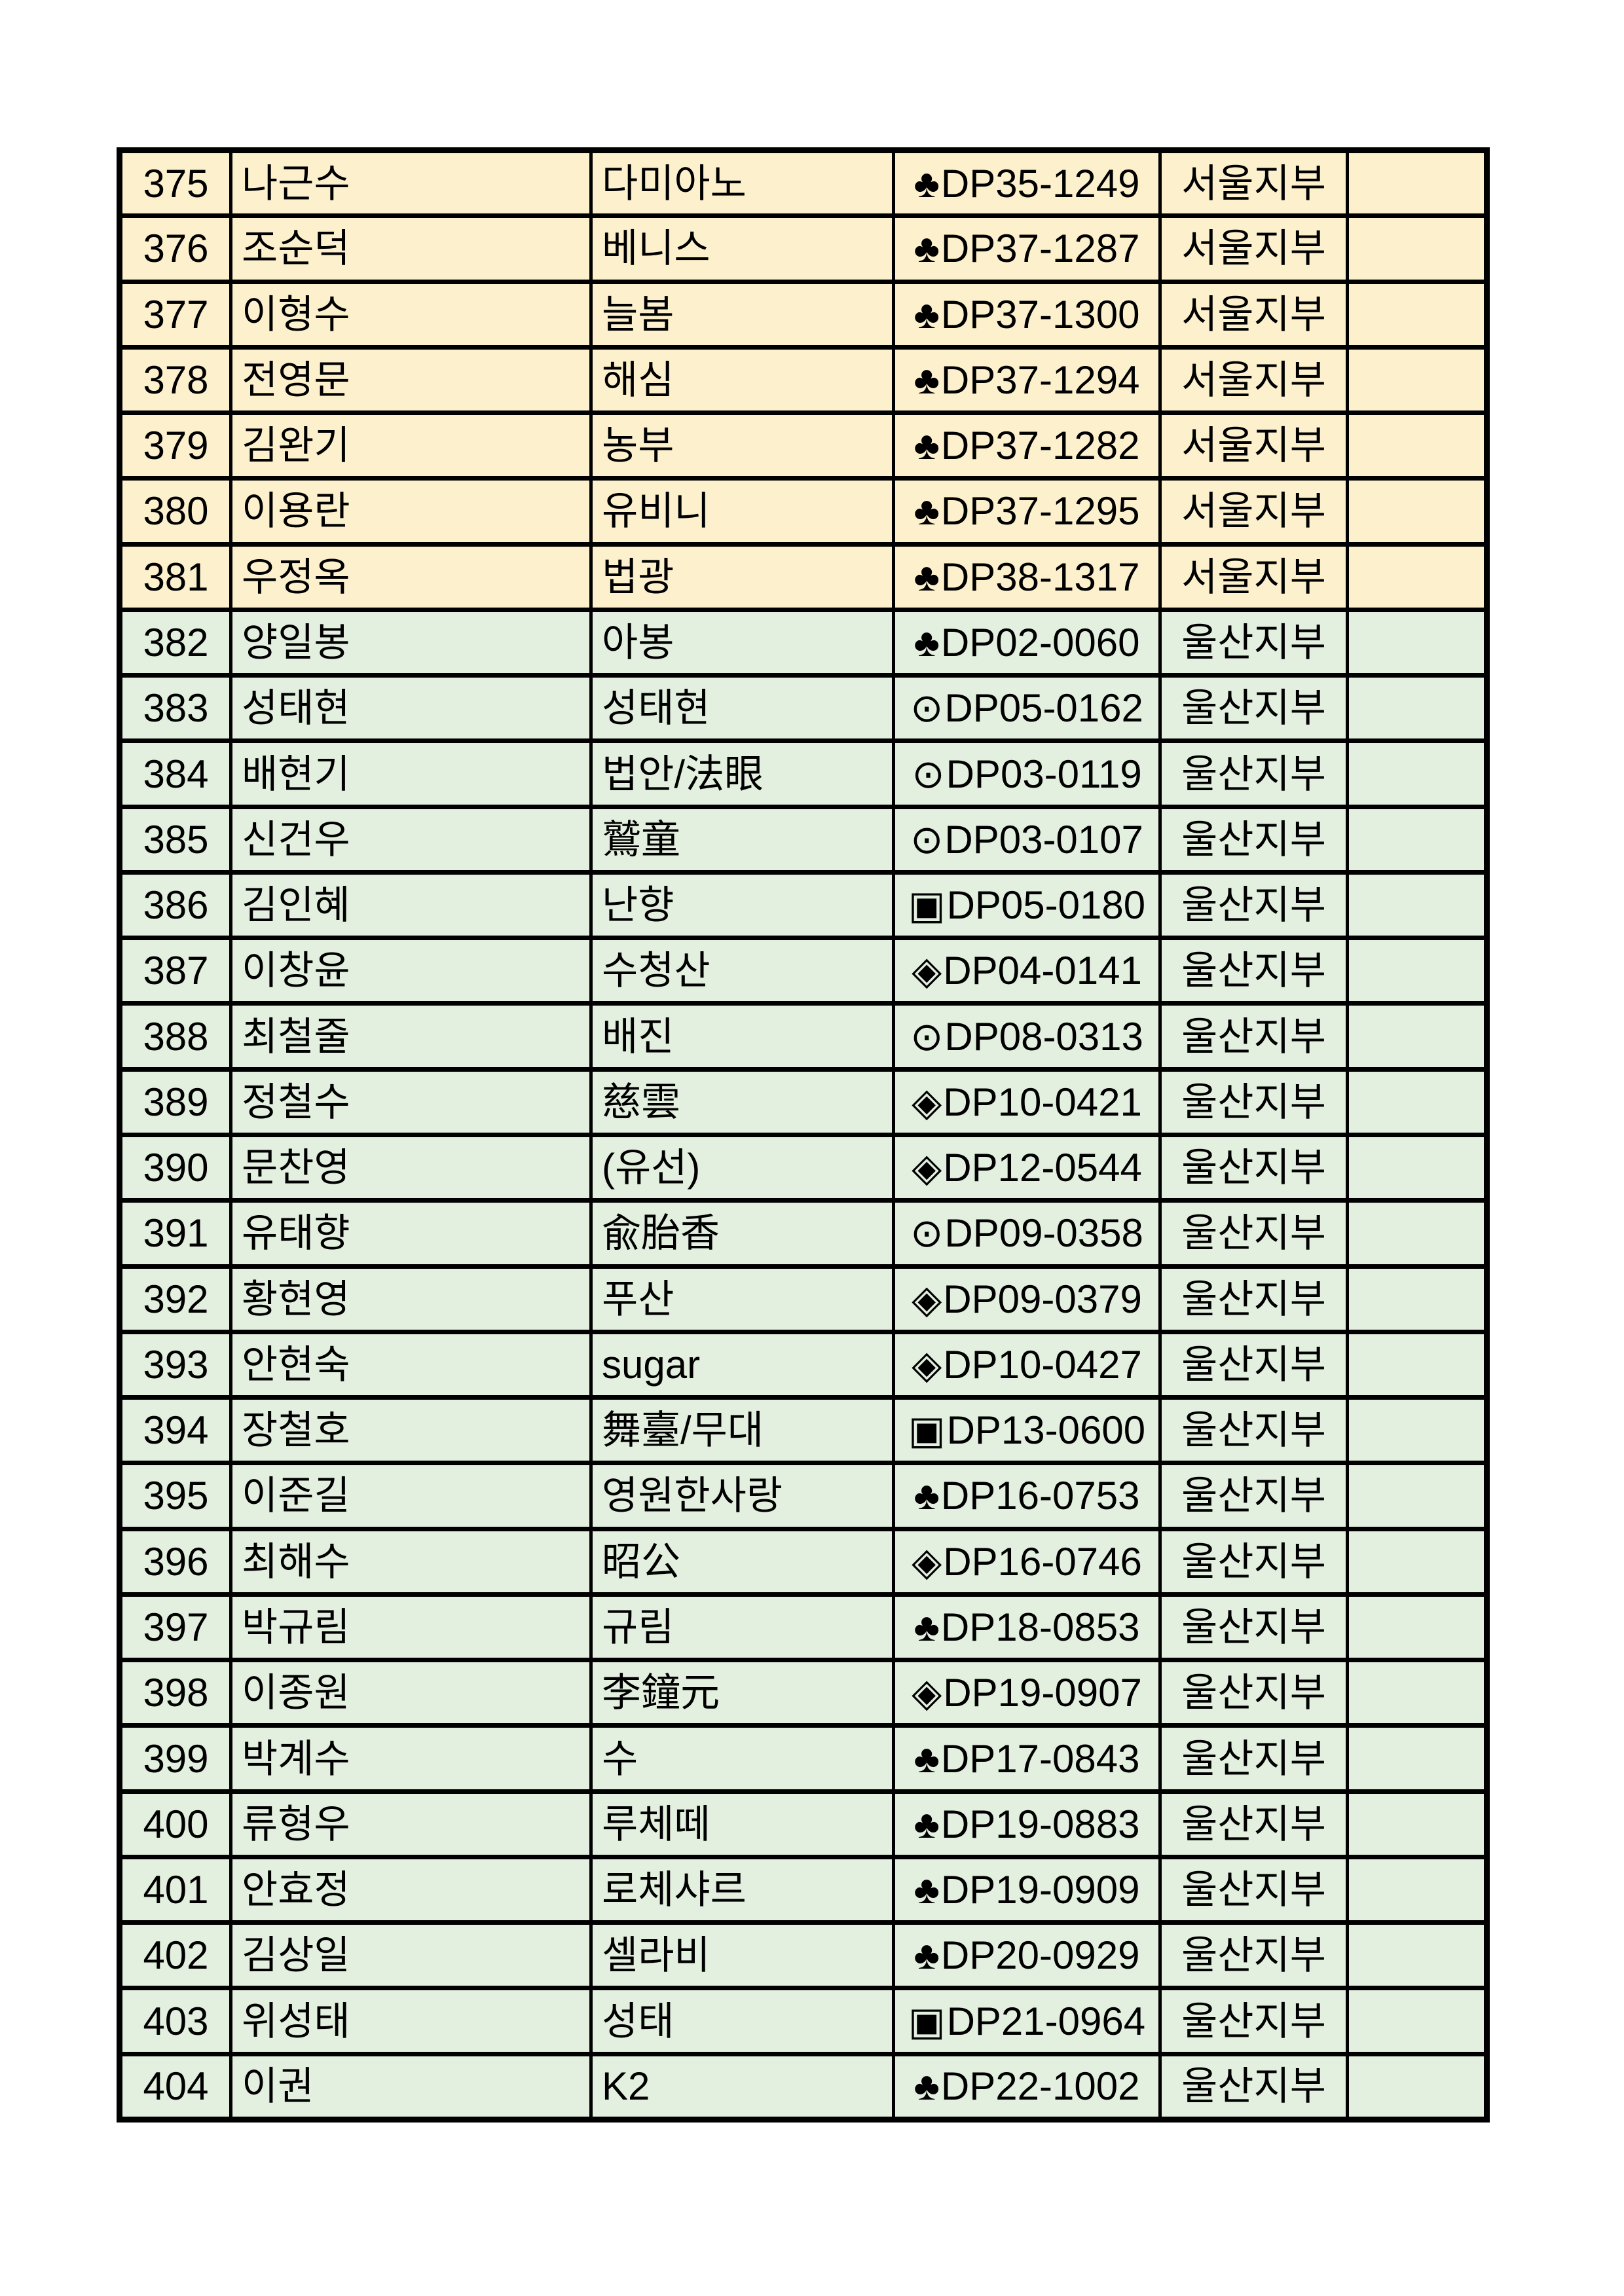  What do you see at coordinates (175, 2087) in the screenshot?
I see `row-number-cell: 404` at bounding box center [175, 2087].